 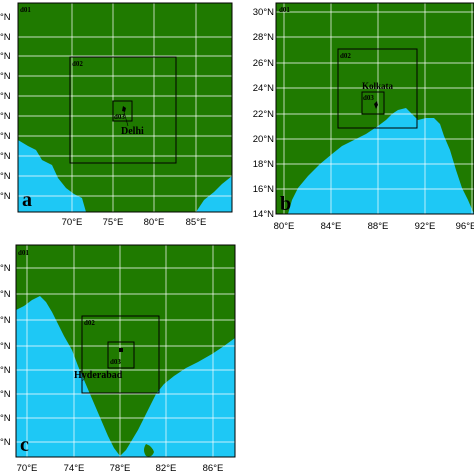 I want to click on panel-label-a: a, so click(x=27, y=200).